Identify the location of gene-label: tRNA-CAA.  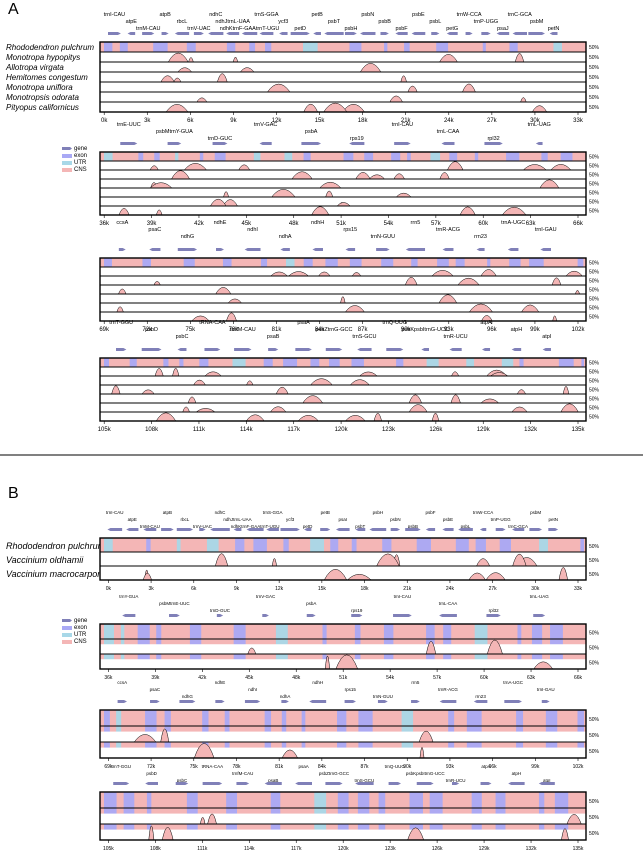
(213, 766).